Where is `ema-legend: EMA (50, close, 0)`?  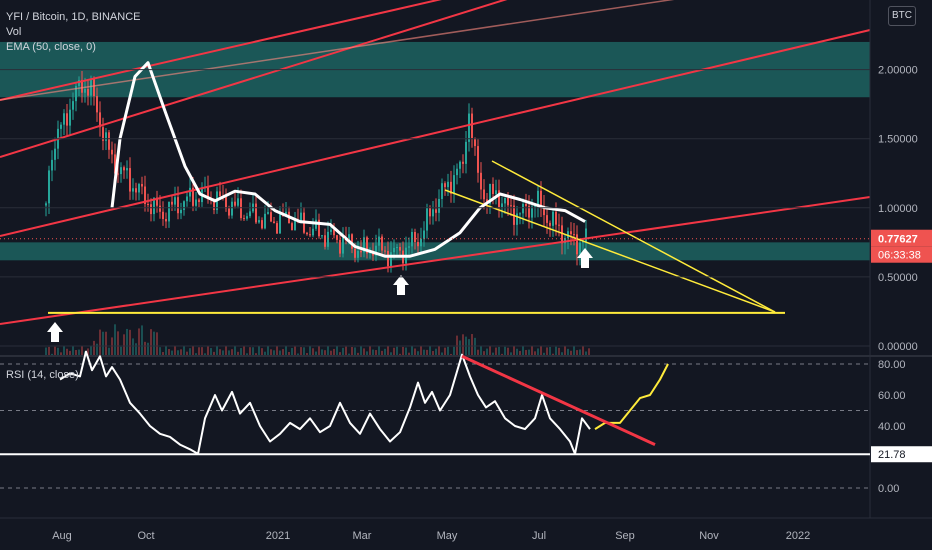
ema-legend: EMA (50, close, 0) is located at coordinates (51, 47).